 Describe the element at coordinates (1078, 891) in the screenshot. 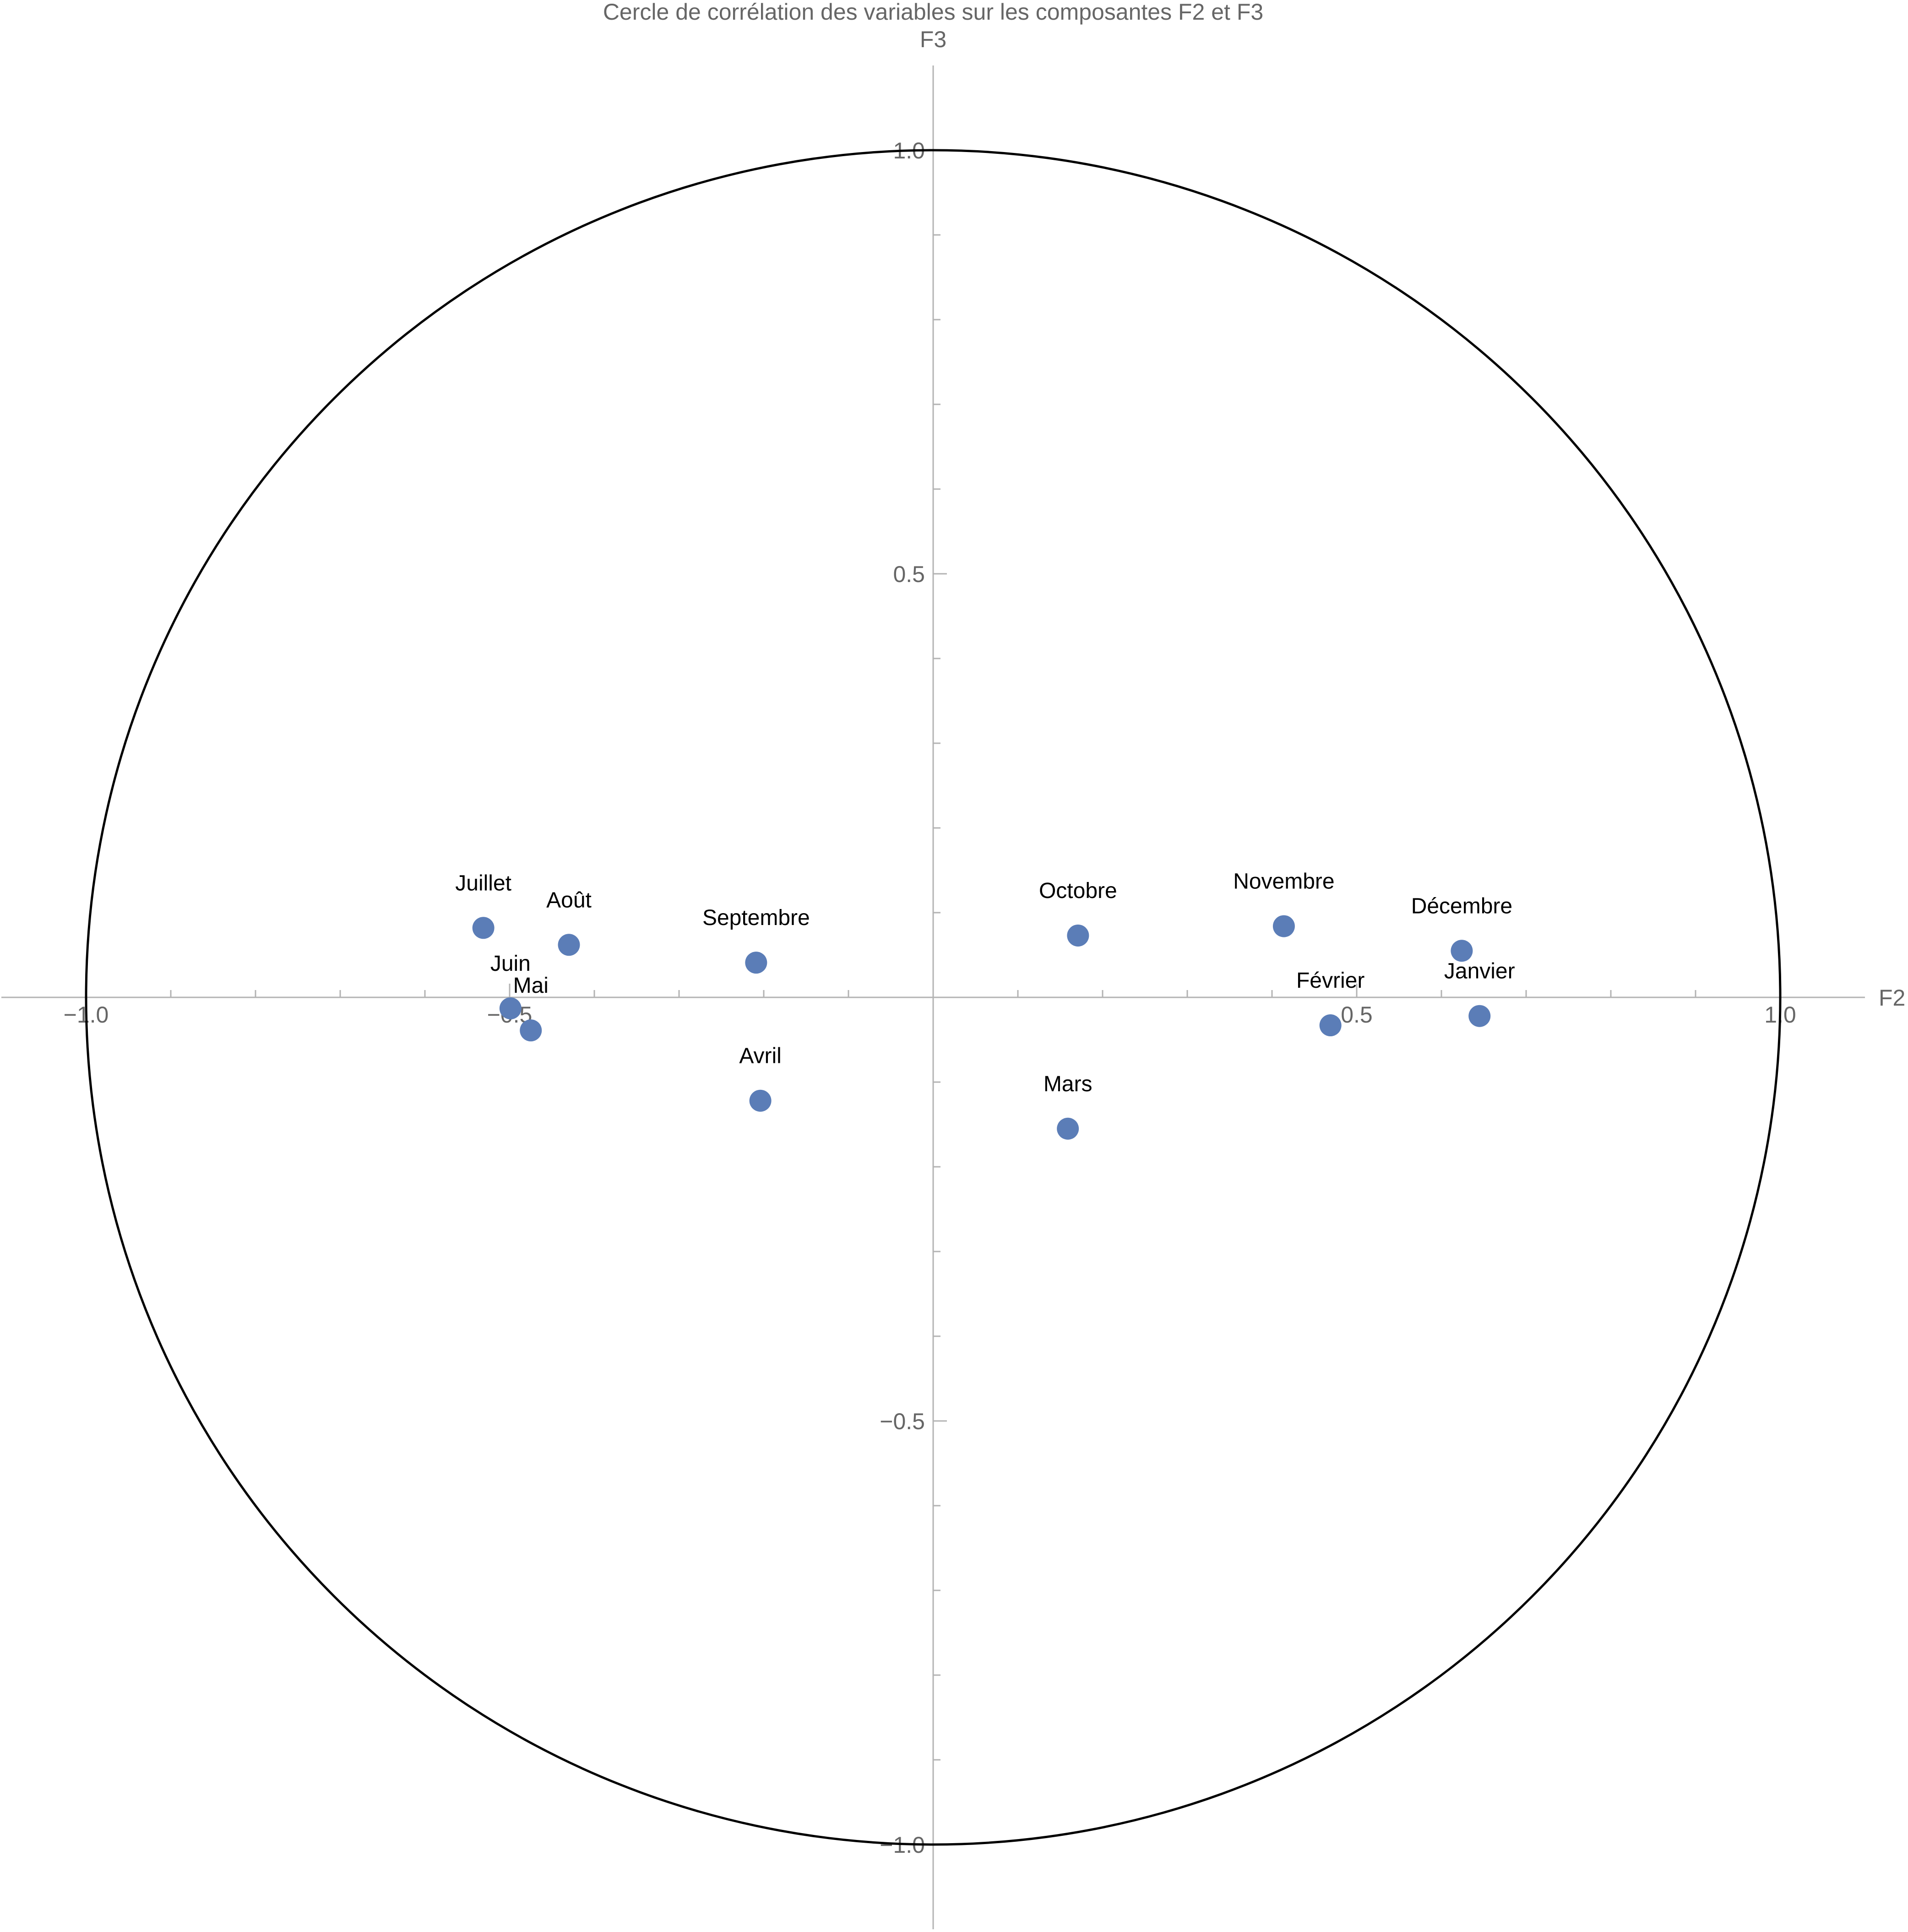

I see `data-point-label: Octobre` at that location.